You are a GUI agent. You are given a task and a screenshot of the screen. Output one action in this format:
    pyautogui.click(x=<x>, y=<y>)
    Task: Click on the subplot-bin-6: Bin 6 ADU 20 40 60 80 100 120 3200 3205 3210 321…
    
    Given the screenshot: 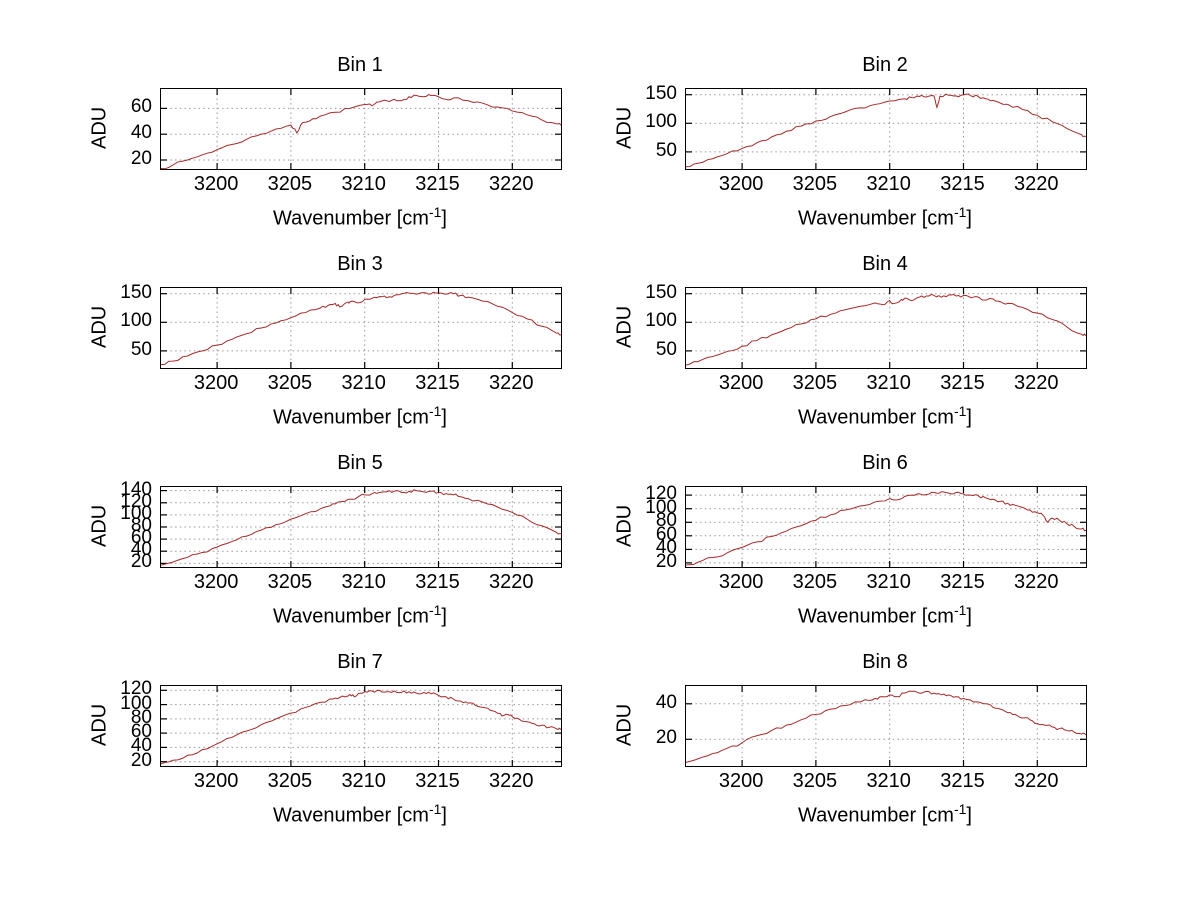 What is the action you would take?
    pyautogui.click(x=870, y=539)
    